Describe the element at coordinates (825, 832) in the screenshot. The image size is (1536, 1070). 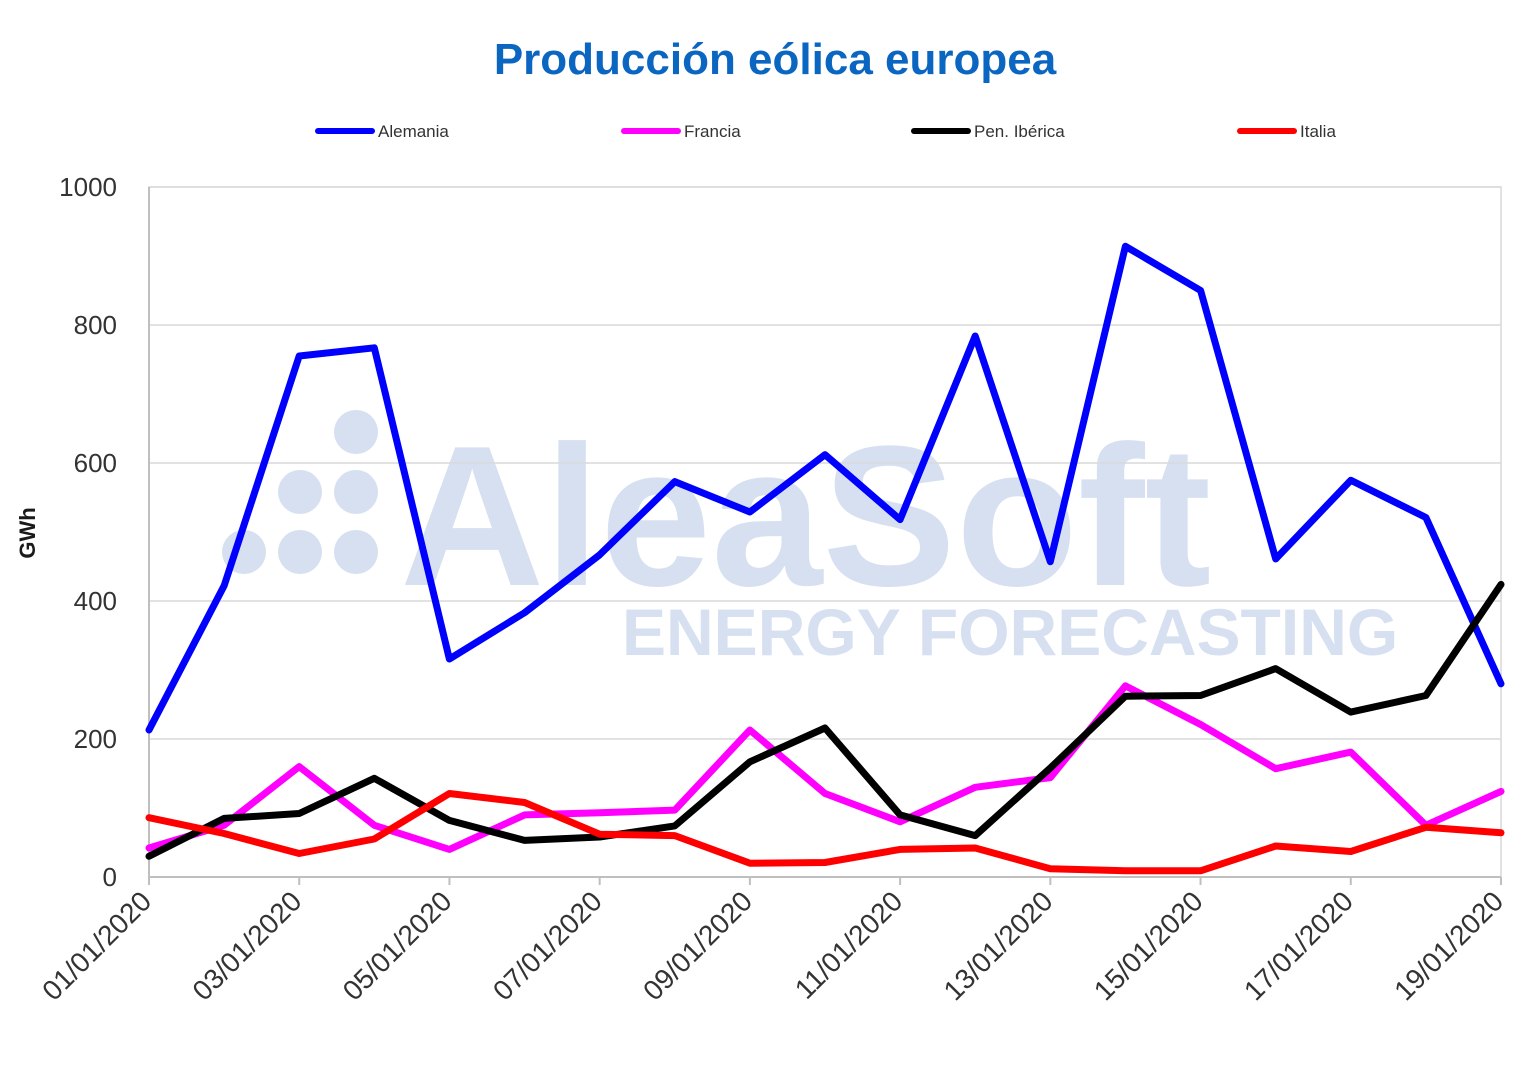
I see `series-line-italia` at that location.